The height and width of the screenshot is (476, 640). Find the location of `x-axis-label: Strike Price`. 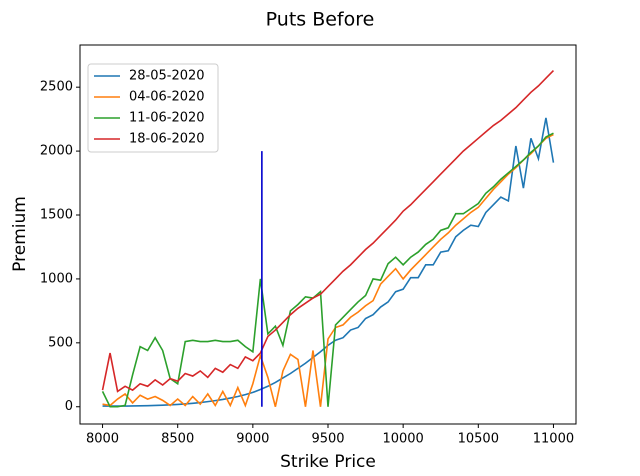

x-axis-label: Strike Price is located at coordinates (328, 462).